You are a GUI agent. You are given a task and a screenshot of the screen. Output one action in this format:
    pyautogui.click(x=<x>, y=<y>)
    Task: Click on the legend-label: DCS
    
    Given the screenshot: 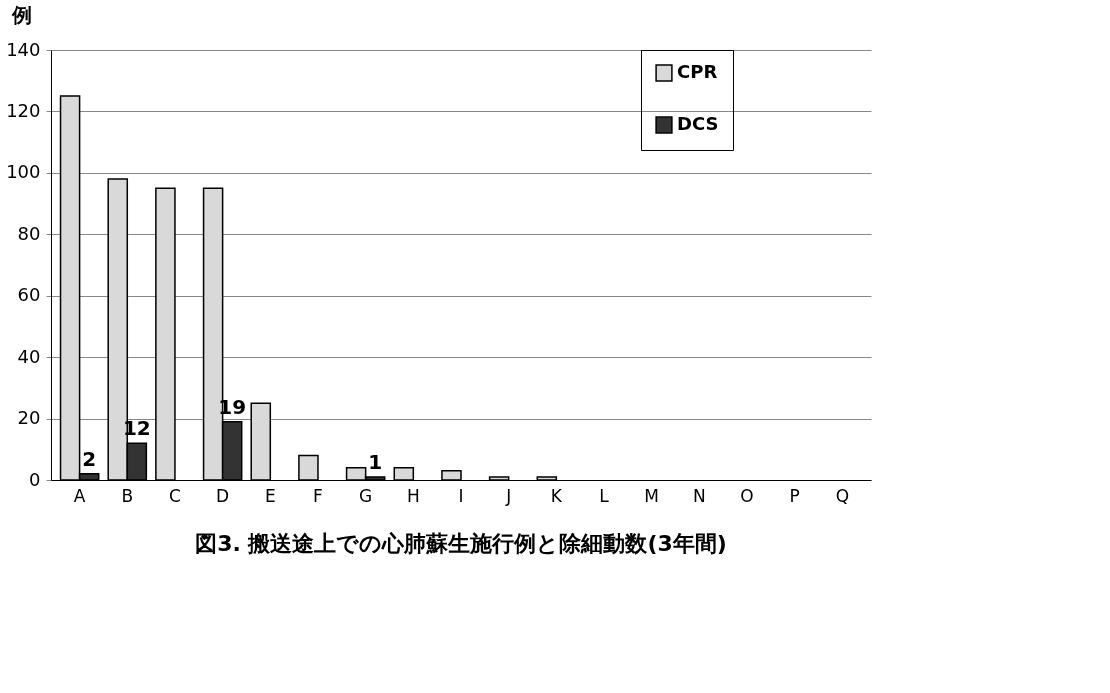 What is the action you would take?
    pyautogui.click(x=698, y=123)
    